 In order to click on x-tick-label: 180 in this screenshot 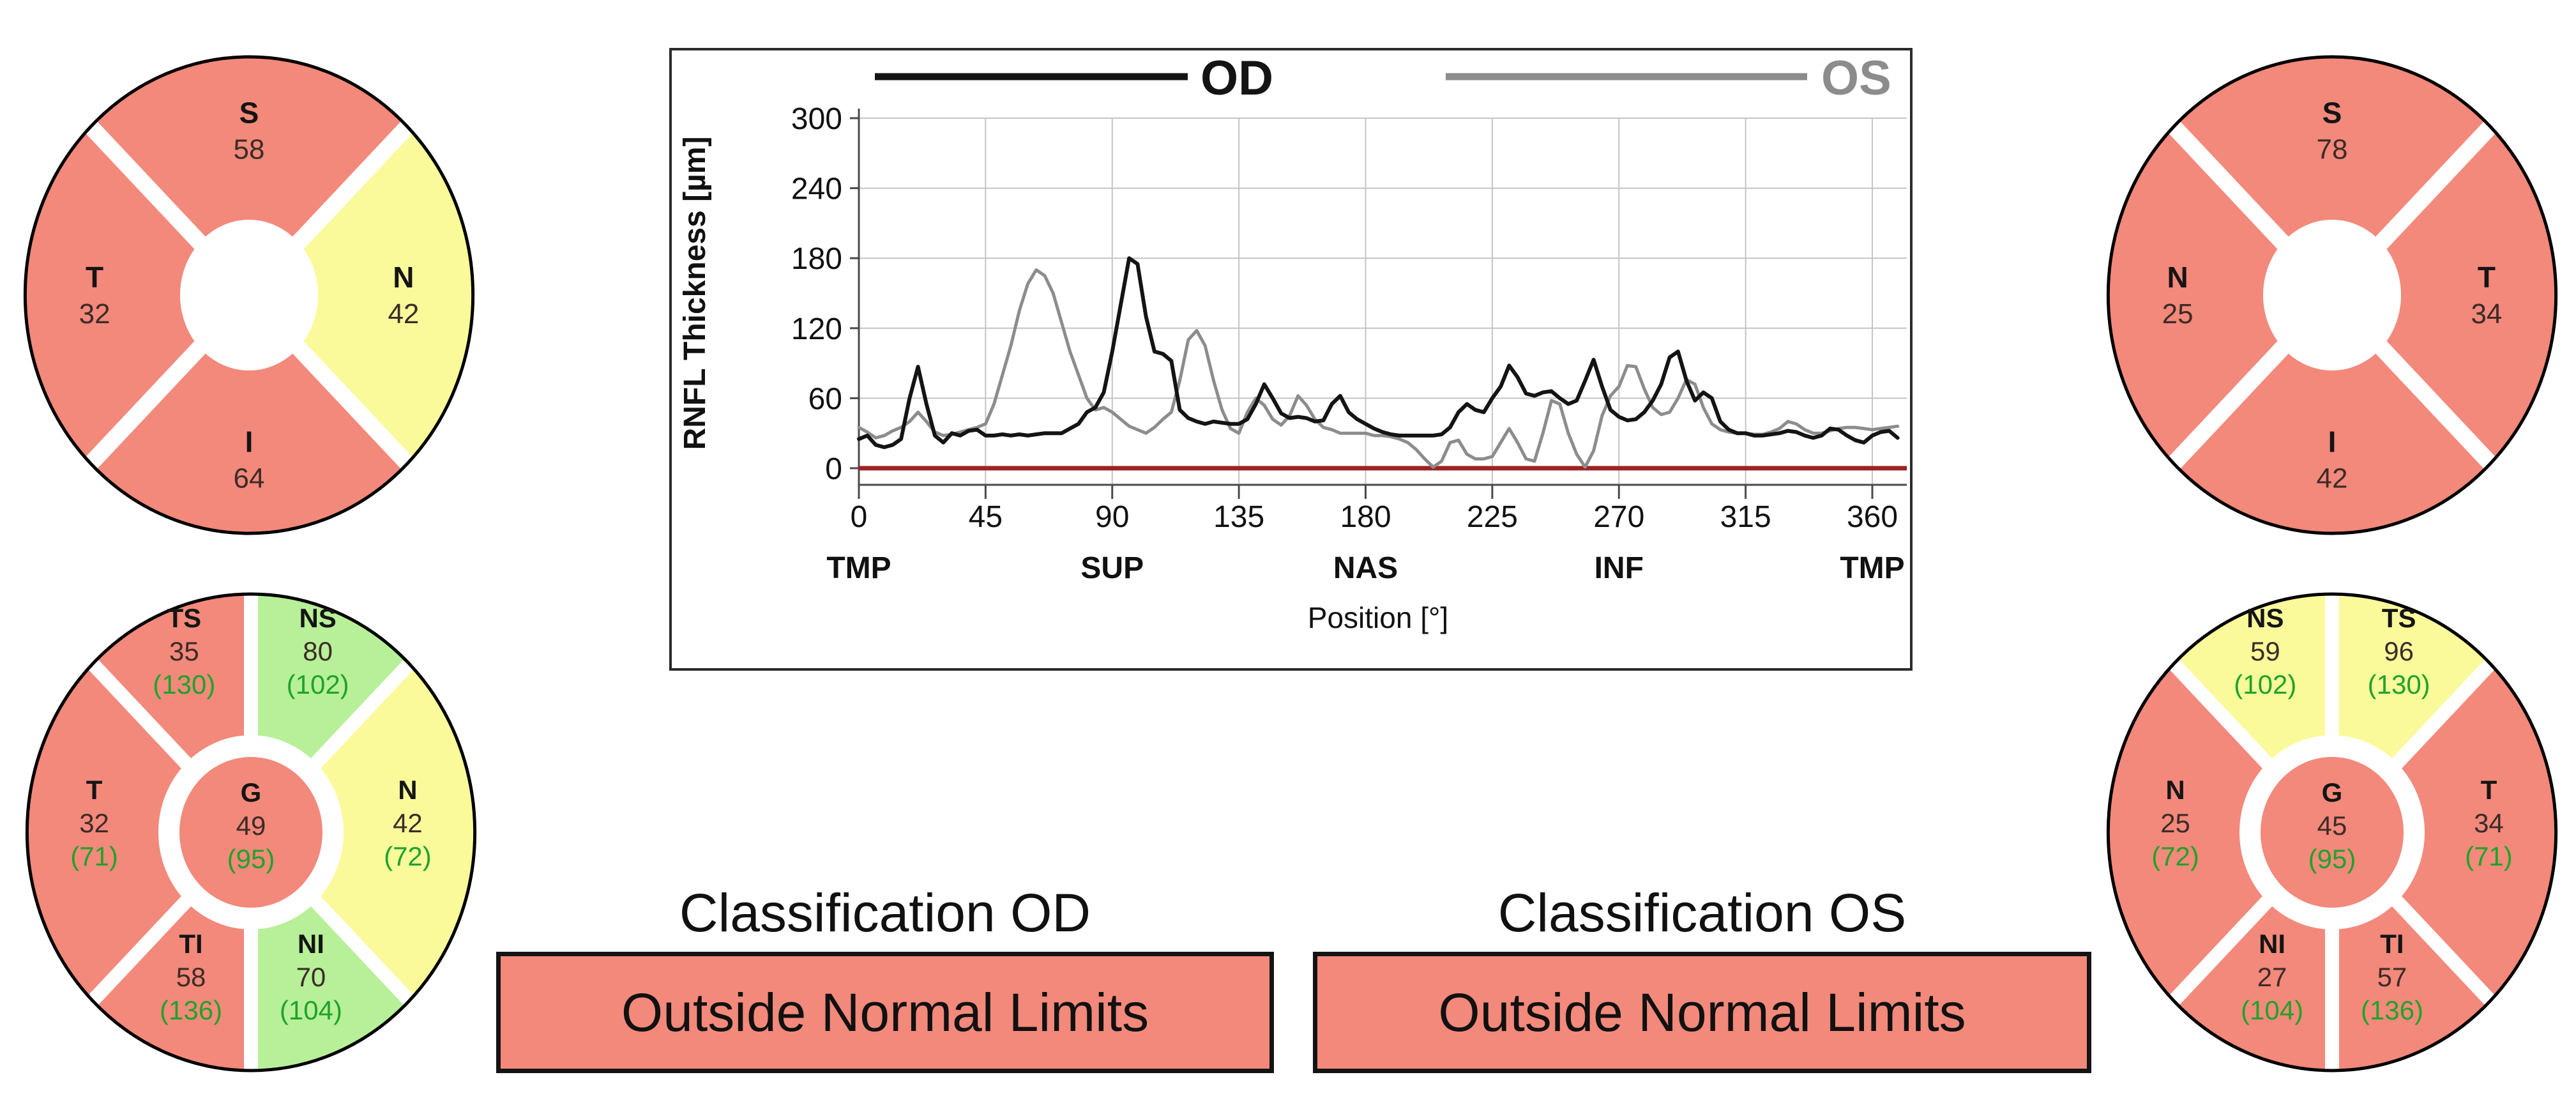, I will do `click(1365, 517)`.